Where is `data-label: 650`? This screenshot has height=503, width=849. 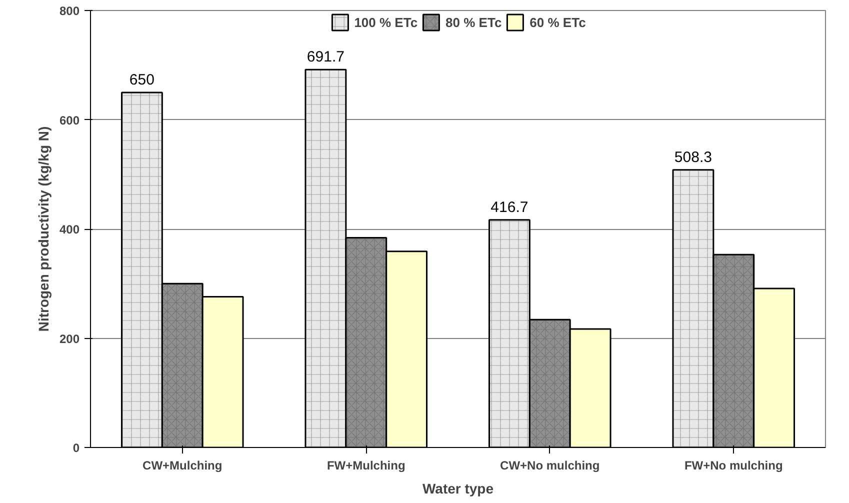 data-label: 650 is located at coordinates (141, 79).